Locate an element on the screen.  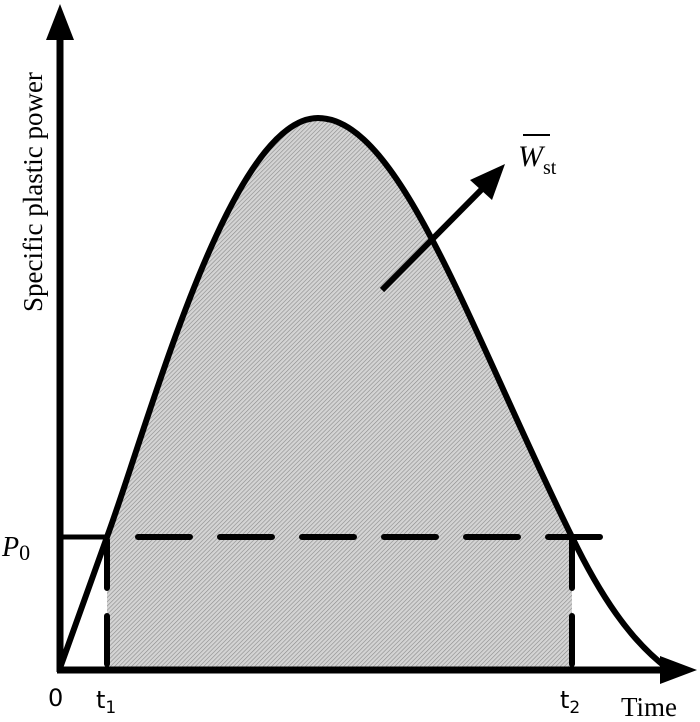
t1-label: t1 is located at coordinates (106, 702).